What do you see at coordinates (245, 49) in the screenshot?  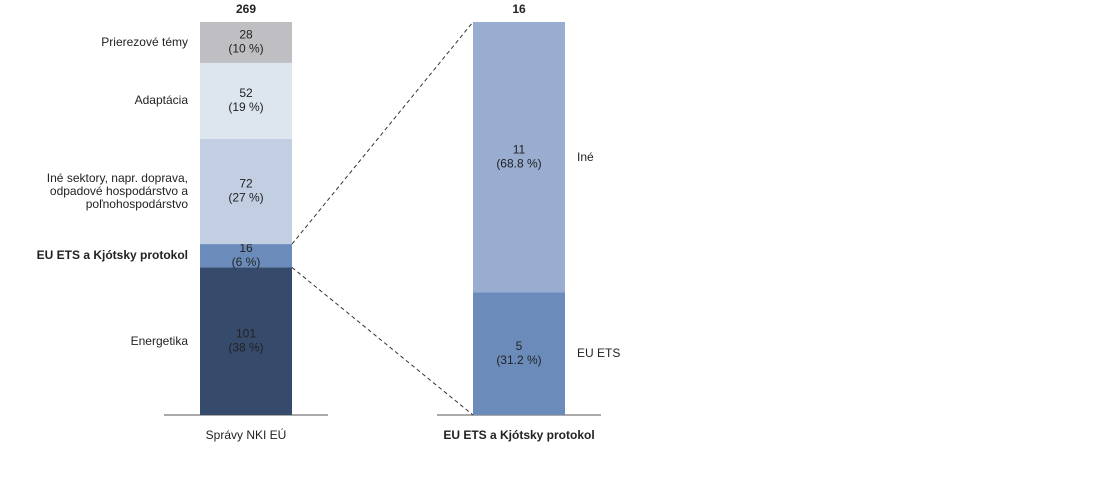 I see `percent-label: (10 %)` at bounding box center [245, 49].